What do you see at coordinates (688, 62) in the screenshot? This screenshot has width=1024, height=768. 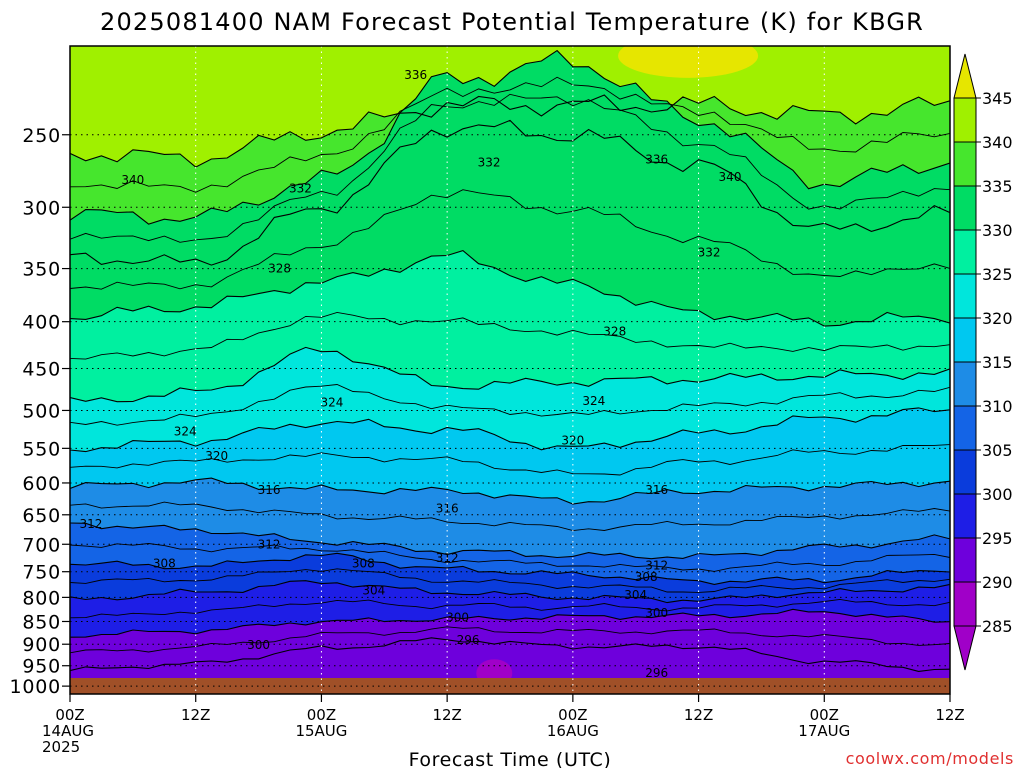 I see `warm-top` at bounding box center [688, 62].